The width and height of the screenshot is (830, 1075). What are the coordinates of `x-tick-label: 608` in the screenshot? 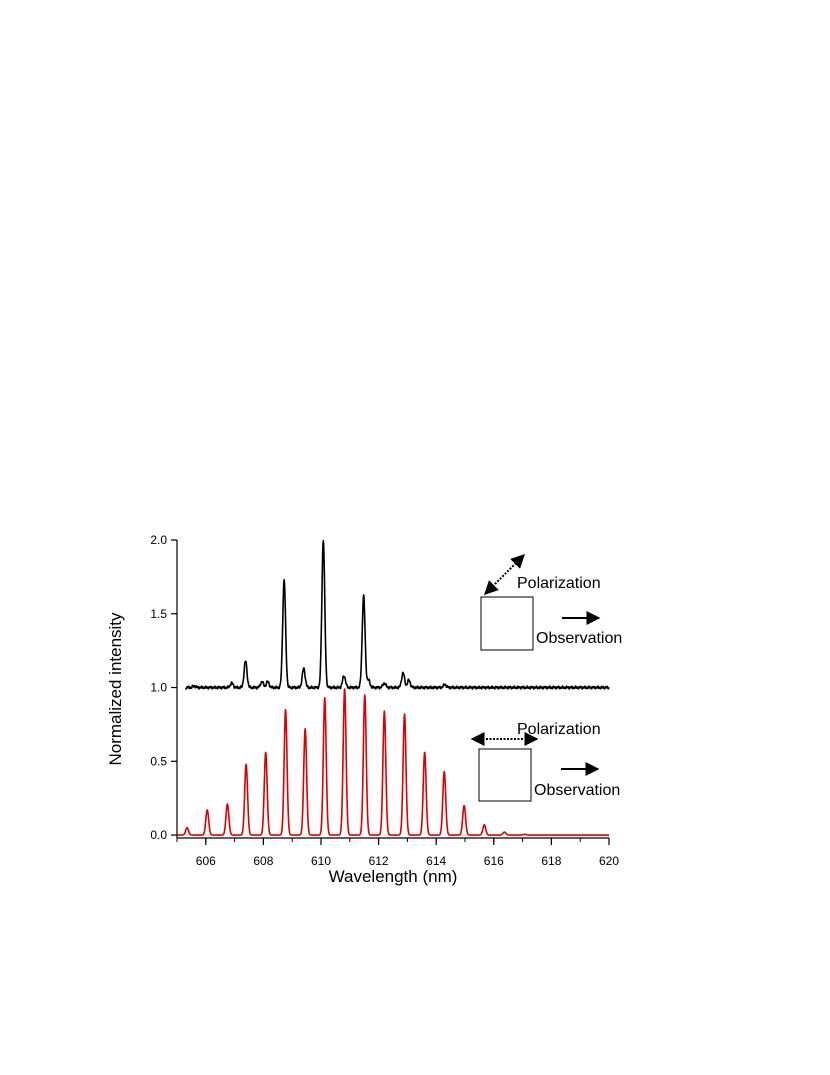 It's located at (263, 861).